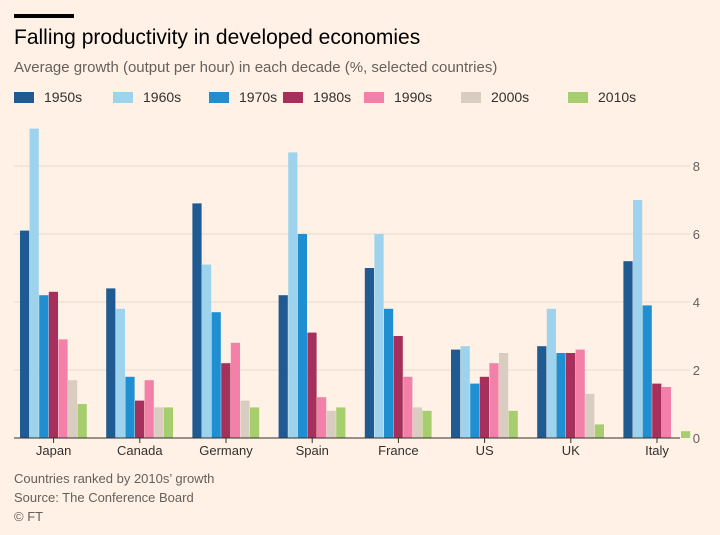 This screenshot has width=720, height=535. I want to click on bar-Canada-1980s, so click(140, 419).